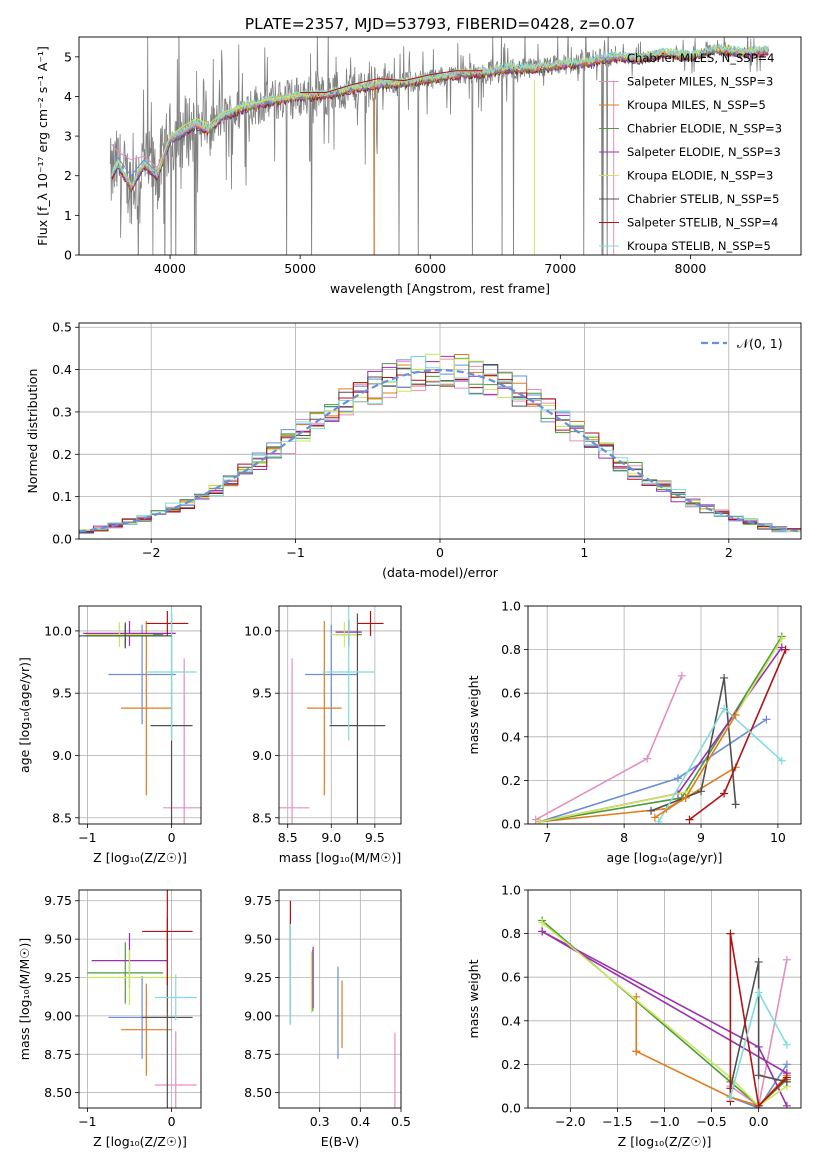 Image resolution: width=819 pixels, height=1170 pixels. I want to click on x-tick-label: 1, so click(584, 552).